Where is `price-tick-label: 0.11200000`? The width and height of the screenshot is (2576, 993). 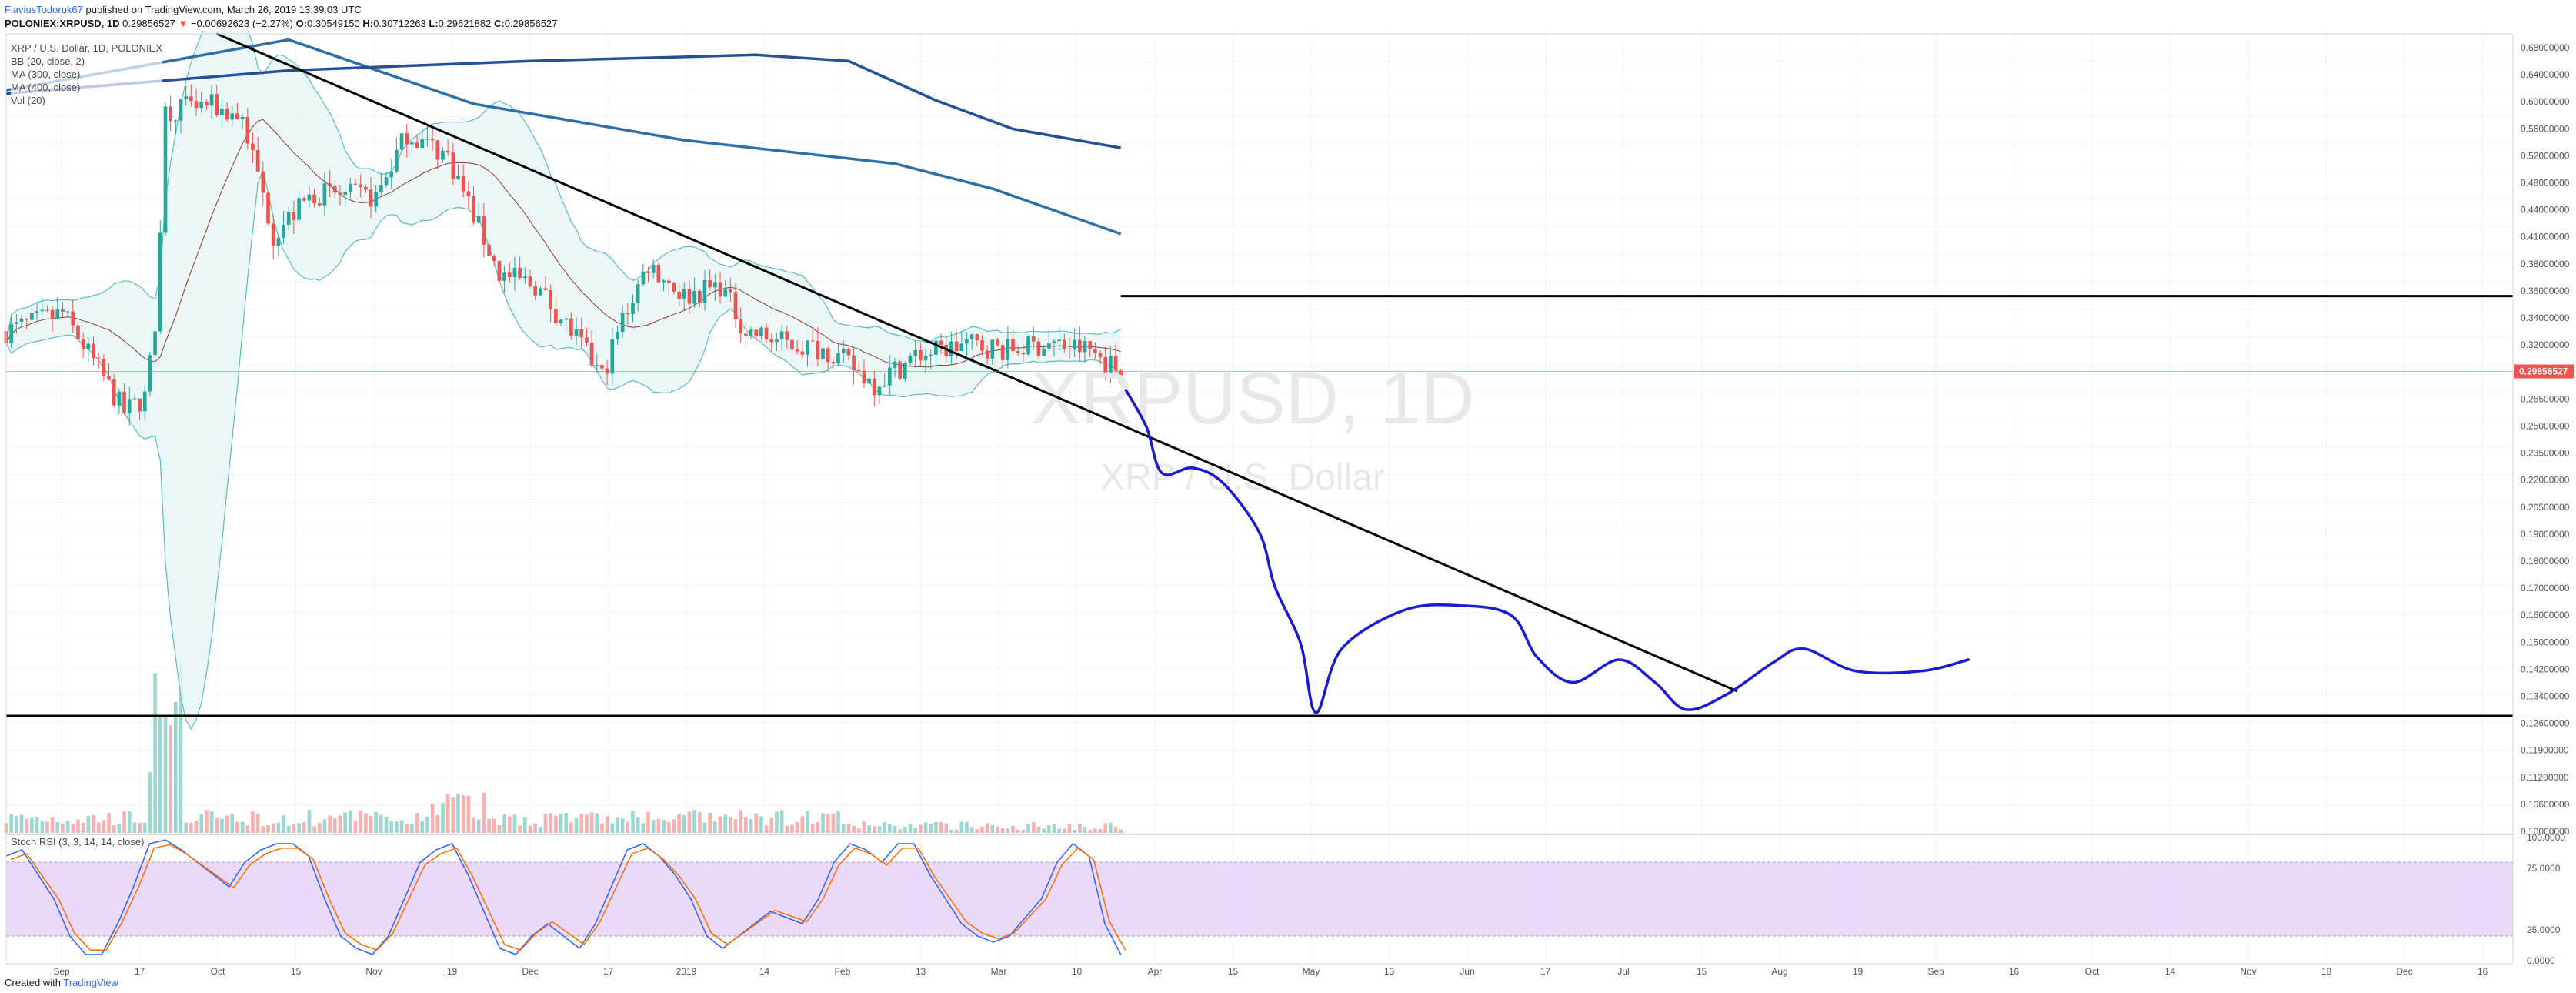
price-tick-label: 0.11200000 is located at coordinates (2545, 777).